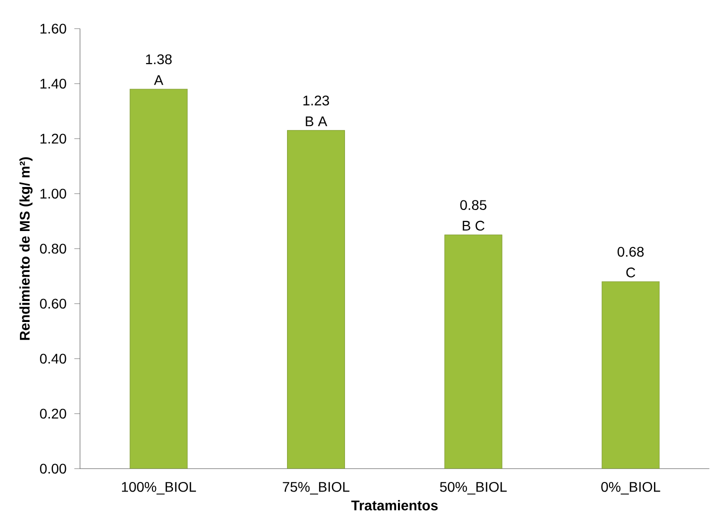 Image resolution: width=728 pixels, height=522 pixels. What do you see at coordinates (53, 193) in the screenshot?
I see `y-tick-label: 1.00` at bounding box center [53, 193].